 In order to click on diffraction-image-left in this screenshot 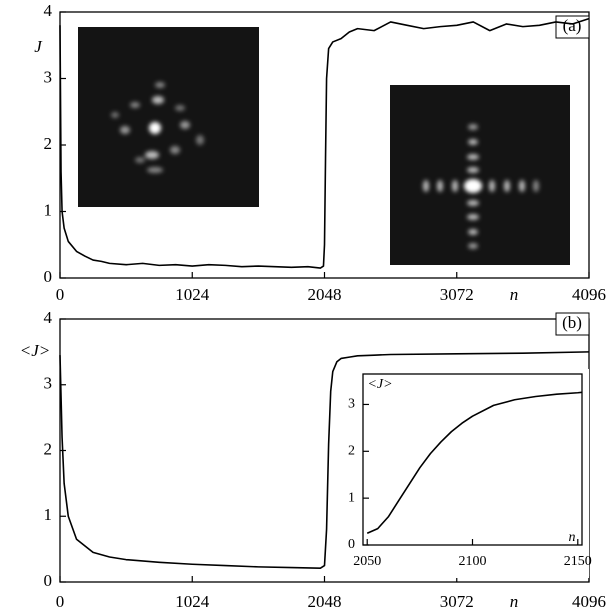, I will do `click(168, 117)`.